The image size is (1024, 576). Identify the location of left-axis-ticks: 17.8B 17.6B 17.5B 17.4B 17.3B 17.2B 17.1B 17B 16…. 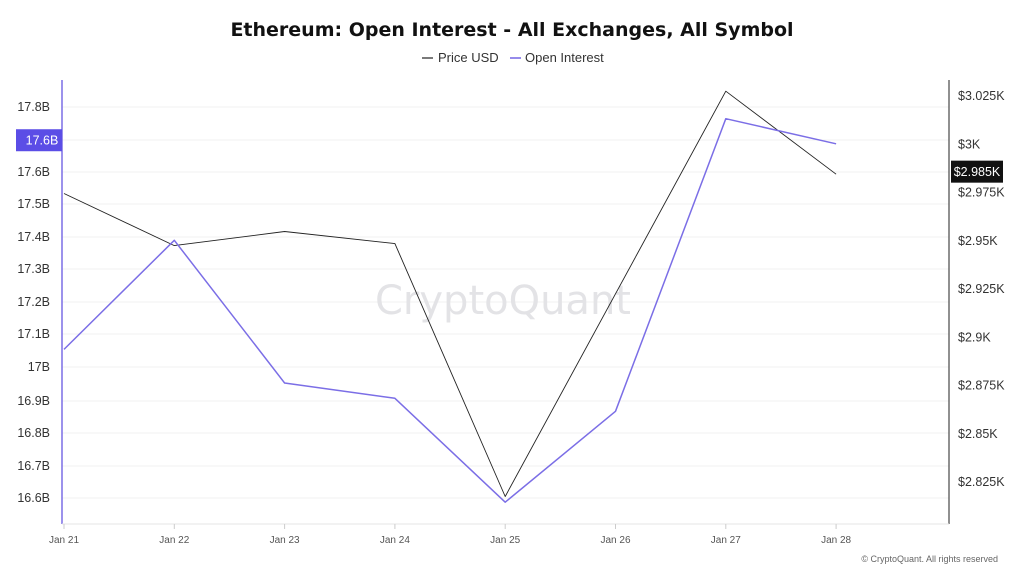
(33, 302).